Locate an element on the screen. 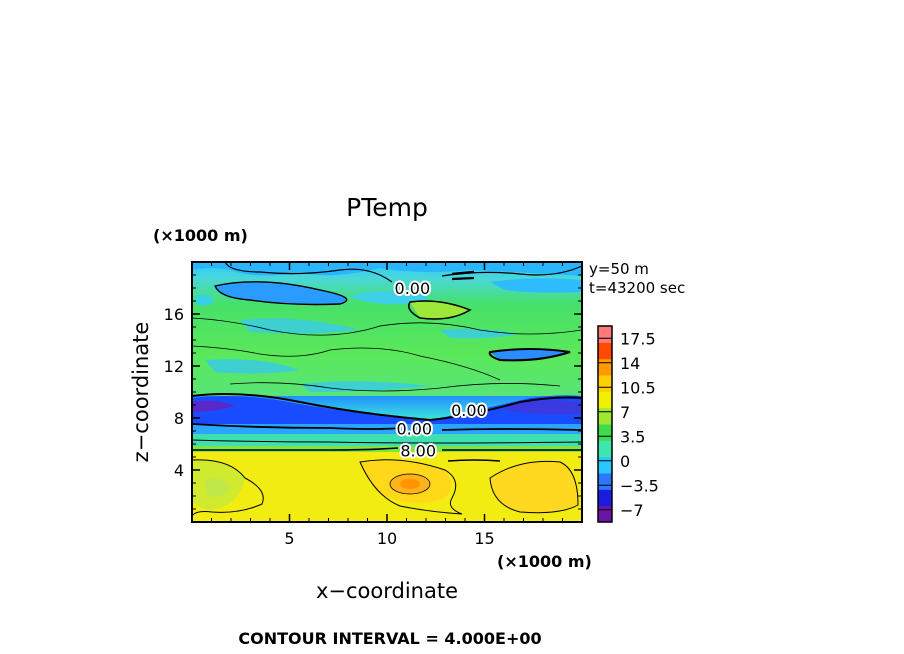  colorbar-tick-label: −3.5 is located at coordinates (639, 485).